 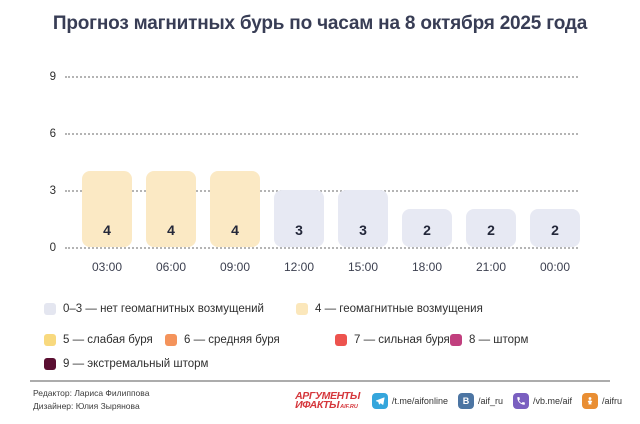 I want to click on legend-item: 6 — средняя буря, so click(x=222, y=339).